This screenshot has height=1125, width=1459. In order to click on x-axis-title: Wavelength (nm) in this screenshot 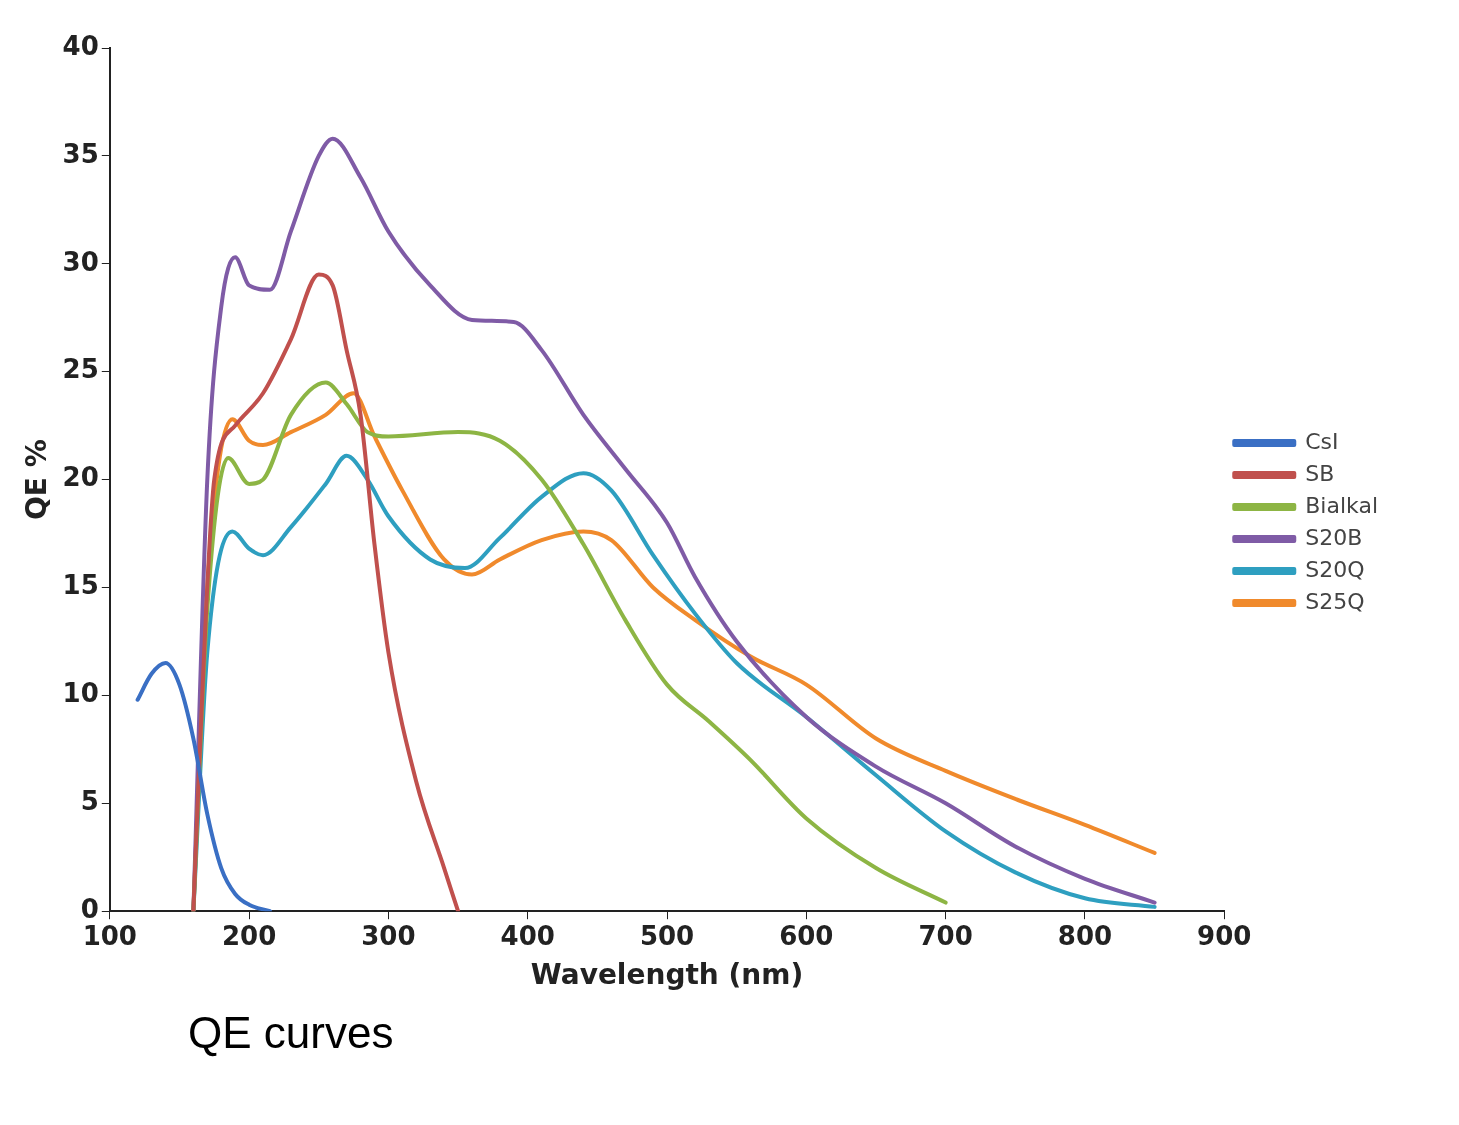, I will do `click(667, 975)`.